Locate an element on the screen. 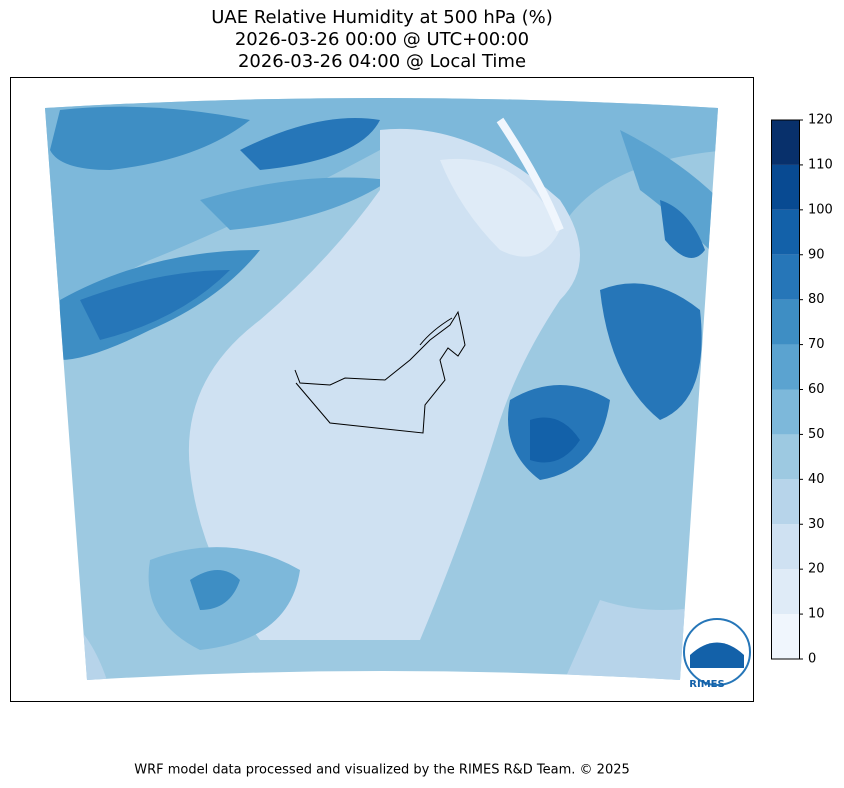 Image resolution: width=844 pixels, height=788 pixels. coastline is located at coordinates (436, 331).